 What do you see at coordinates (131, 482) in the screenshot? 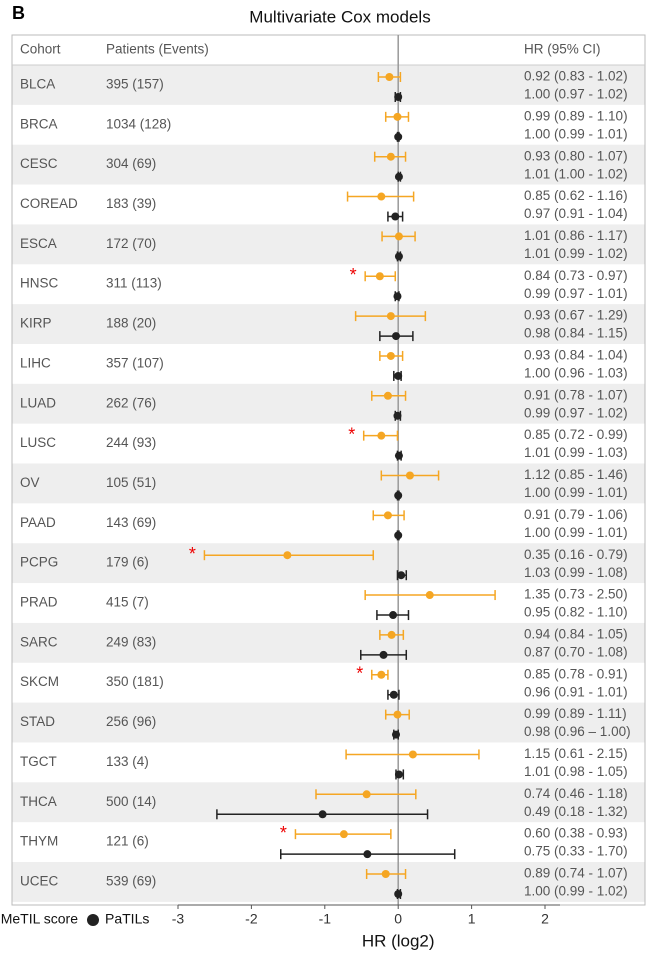
I see `patients-label: 105 (51)` at bounding box center [131, 482].